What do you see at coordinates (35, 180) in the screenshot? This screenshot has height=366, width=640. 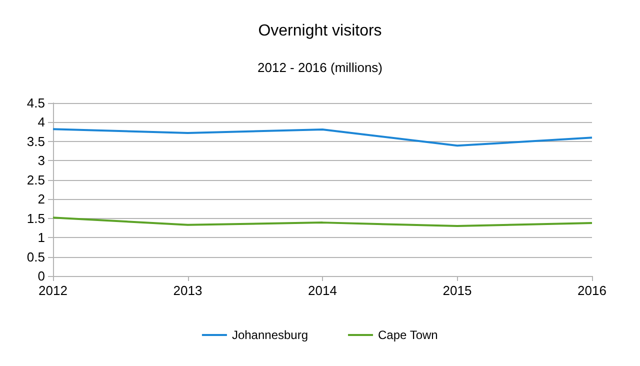 I see `y-tick-label: 2.5` at bounding box center [35, 180].